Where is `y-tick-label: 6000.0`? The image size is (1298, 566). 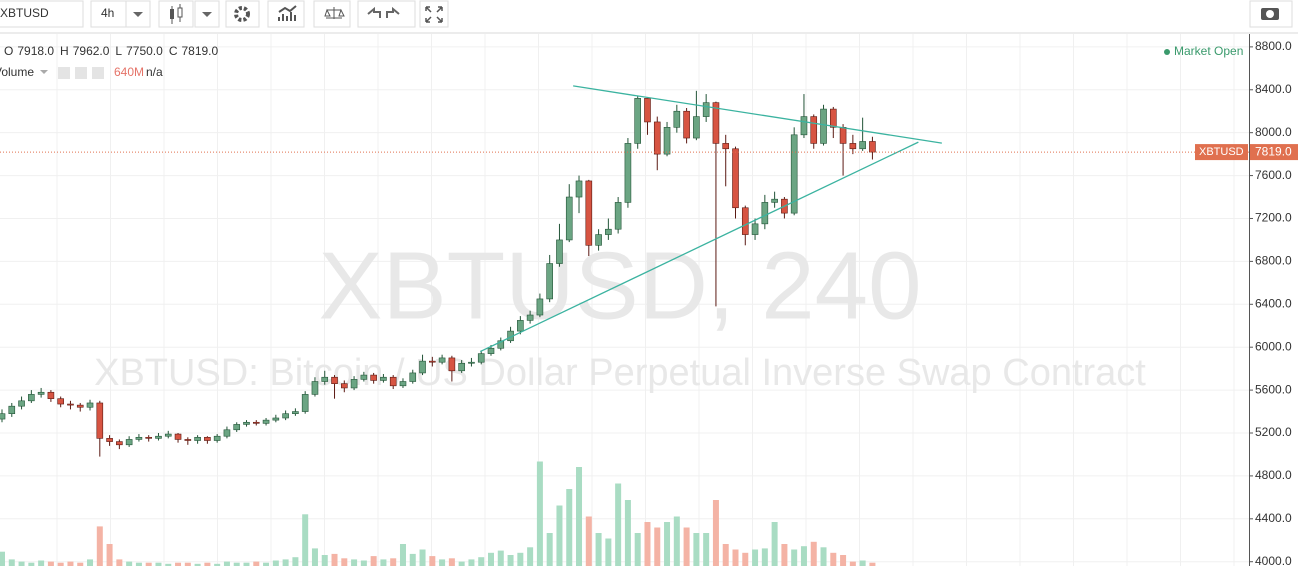 y-tick-label: 6000.0 is located at coordinates (1273, 346).